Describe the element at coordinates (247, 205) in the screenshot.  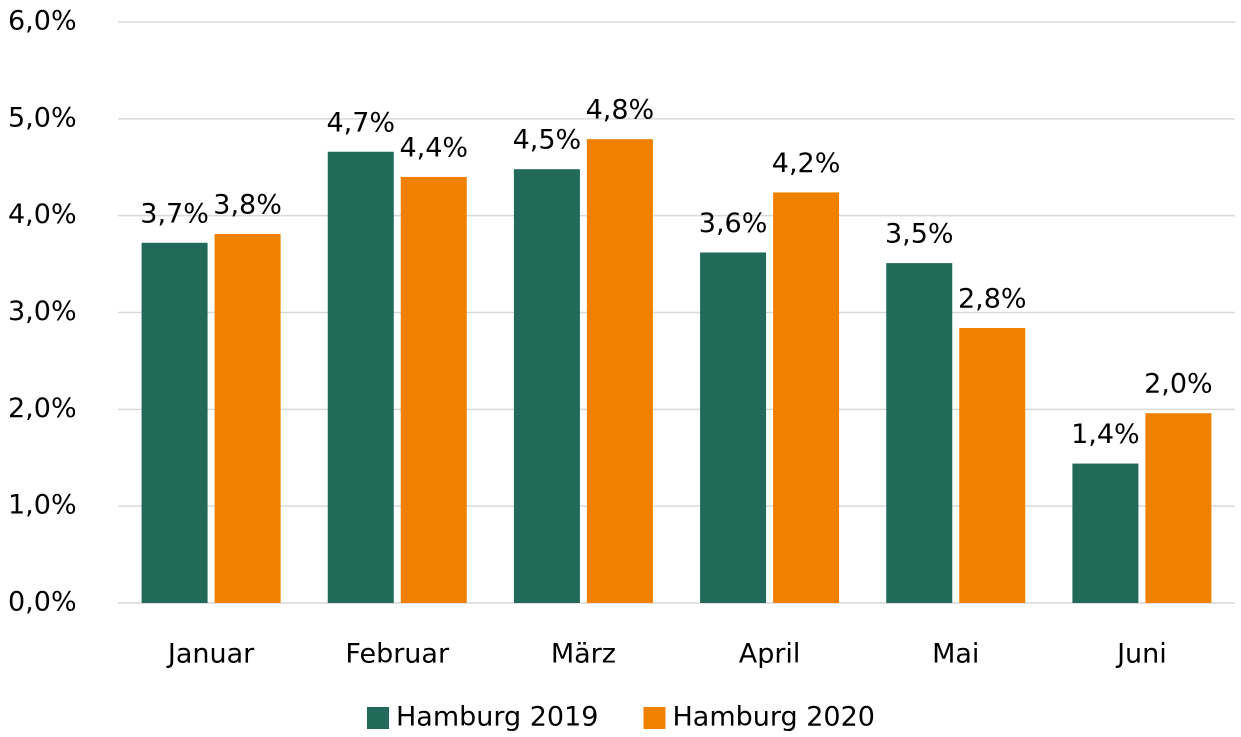
I see `data-label: 3,8%` at that location.